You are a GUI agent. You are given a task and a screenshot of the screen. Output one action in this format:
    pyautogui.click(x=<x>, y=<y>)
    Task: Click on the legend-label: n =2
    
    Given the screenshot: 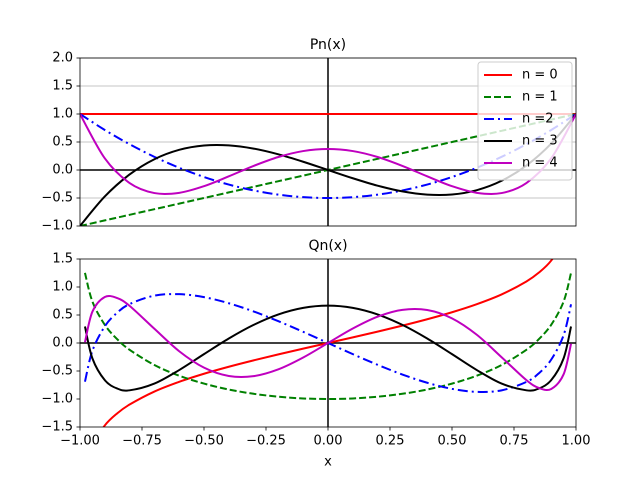 What is the action you would take?
    pyautogui.click(x=538, y=119)
    